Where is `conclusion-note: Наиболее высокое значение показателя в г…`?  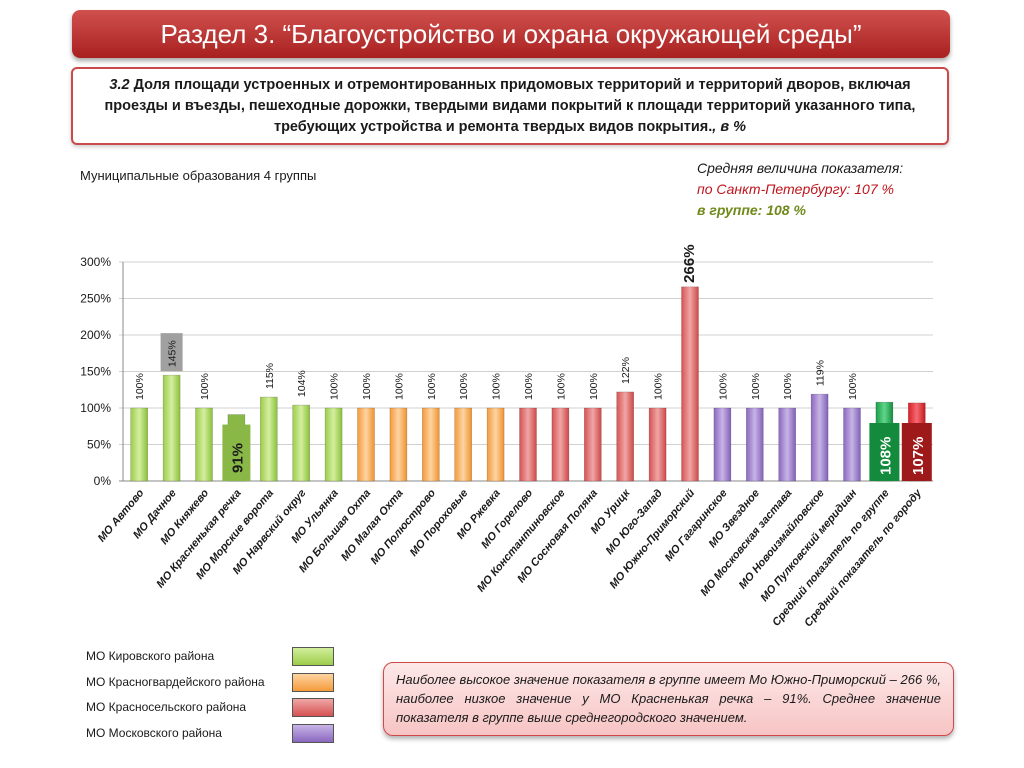 conclusion-note: Наиболее высокое значение показателя в г… is located at coordinates (668, 699).